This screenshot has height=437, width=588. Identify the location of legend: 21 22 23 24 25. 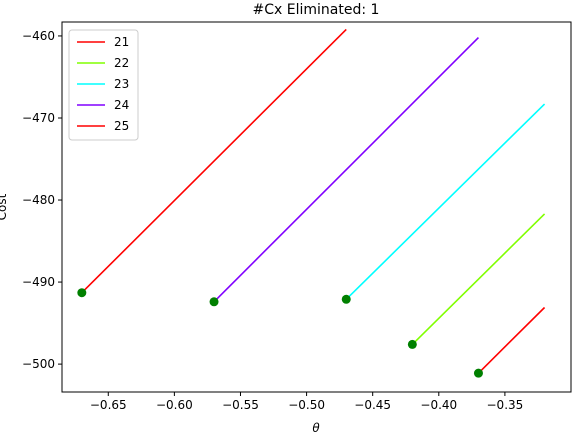
(103, 85).